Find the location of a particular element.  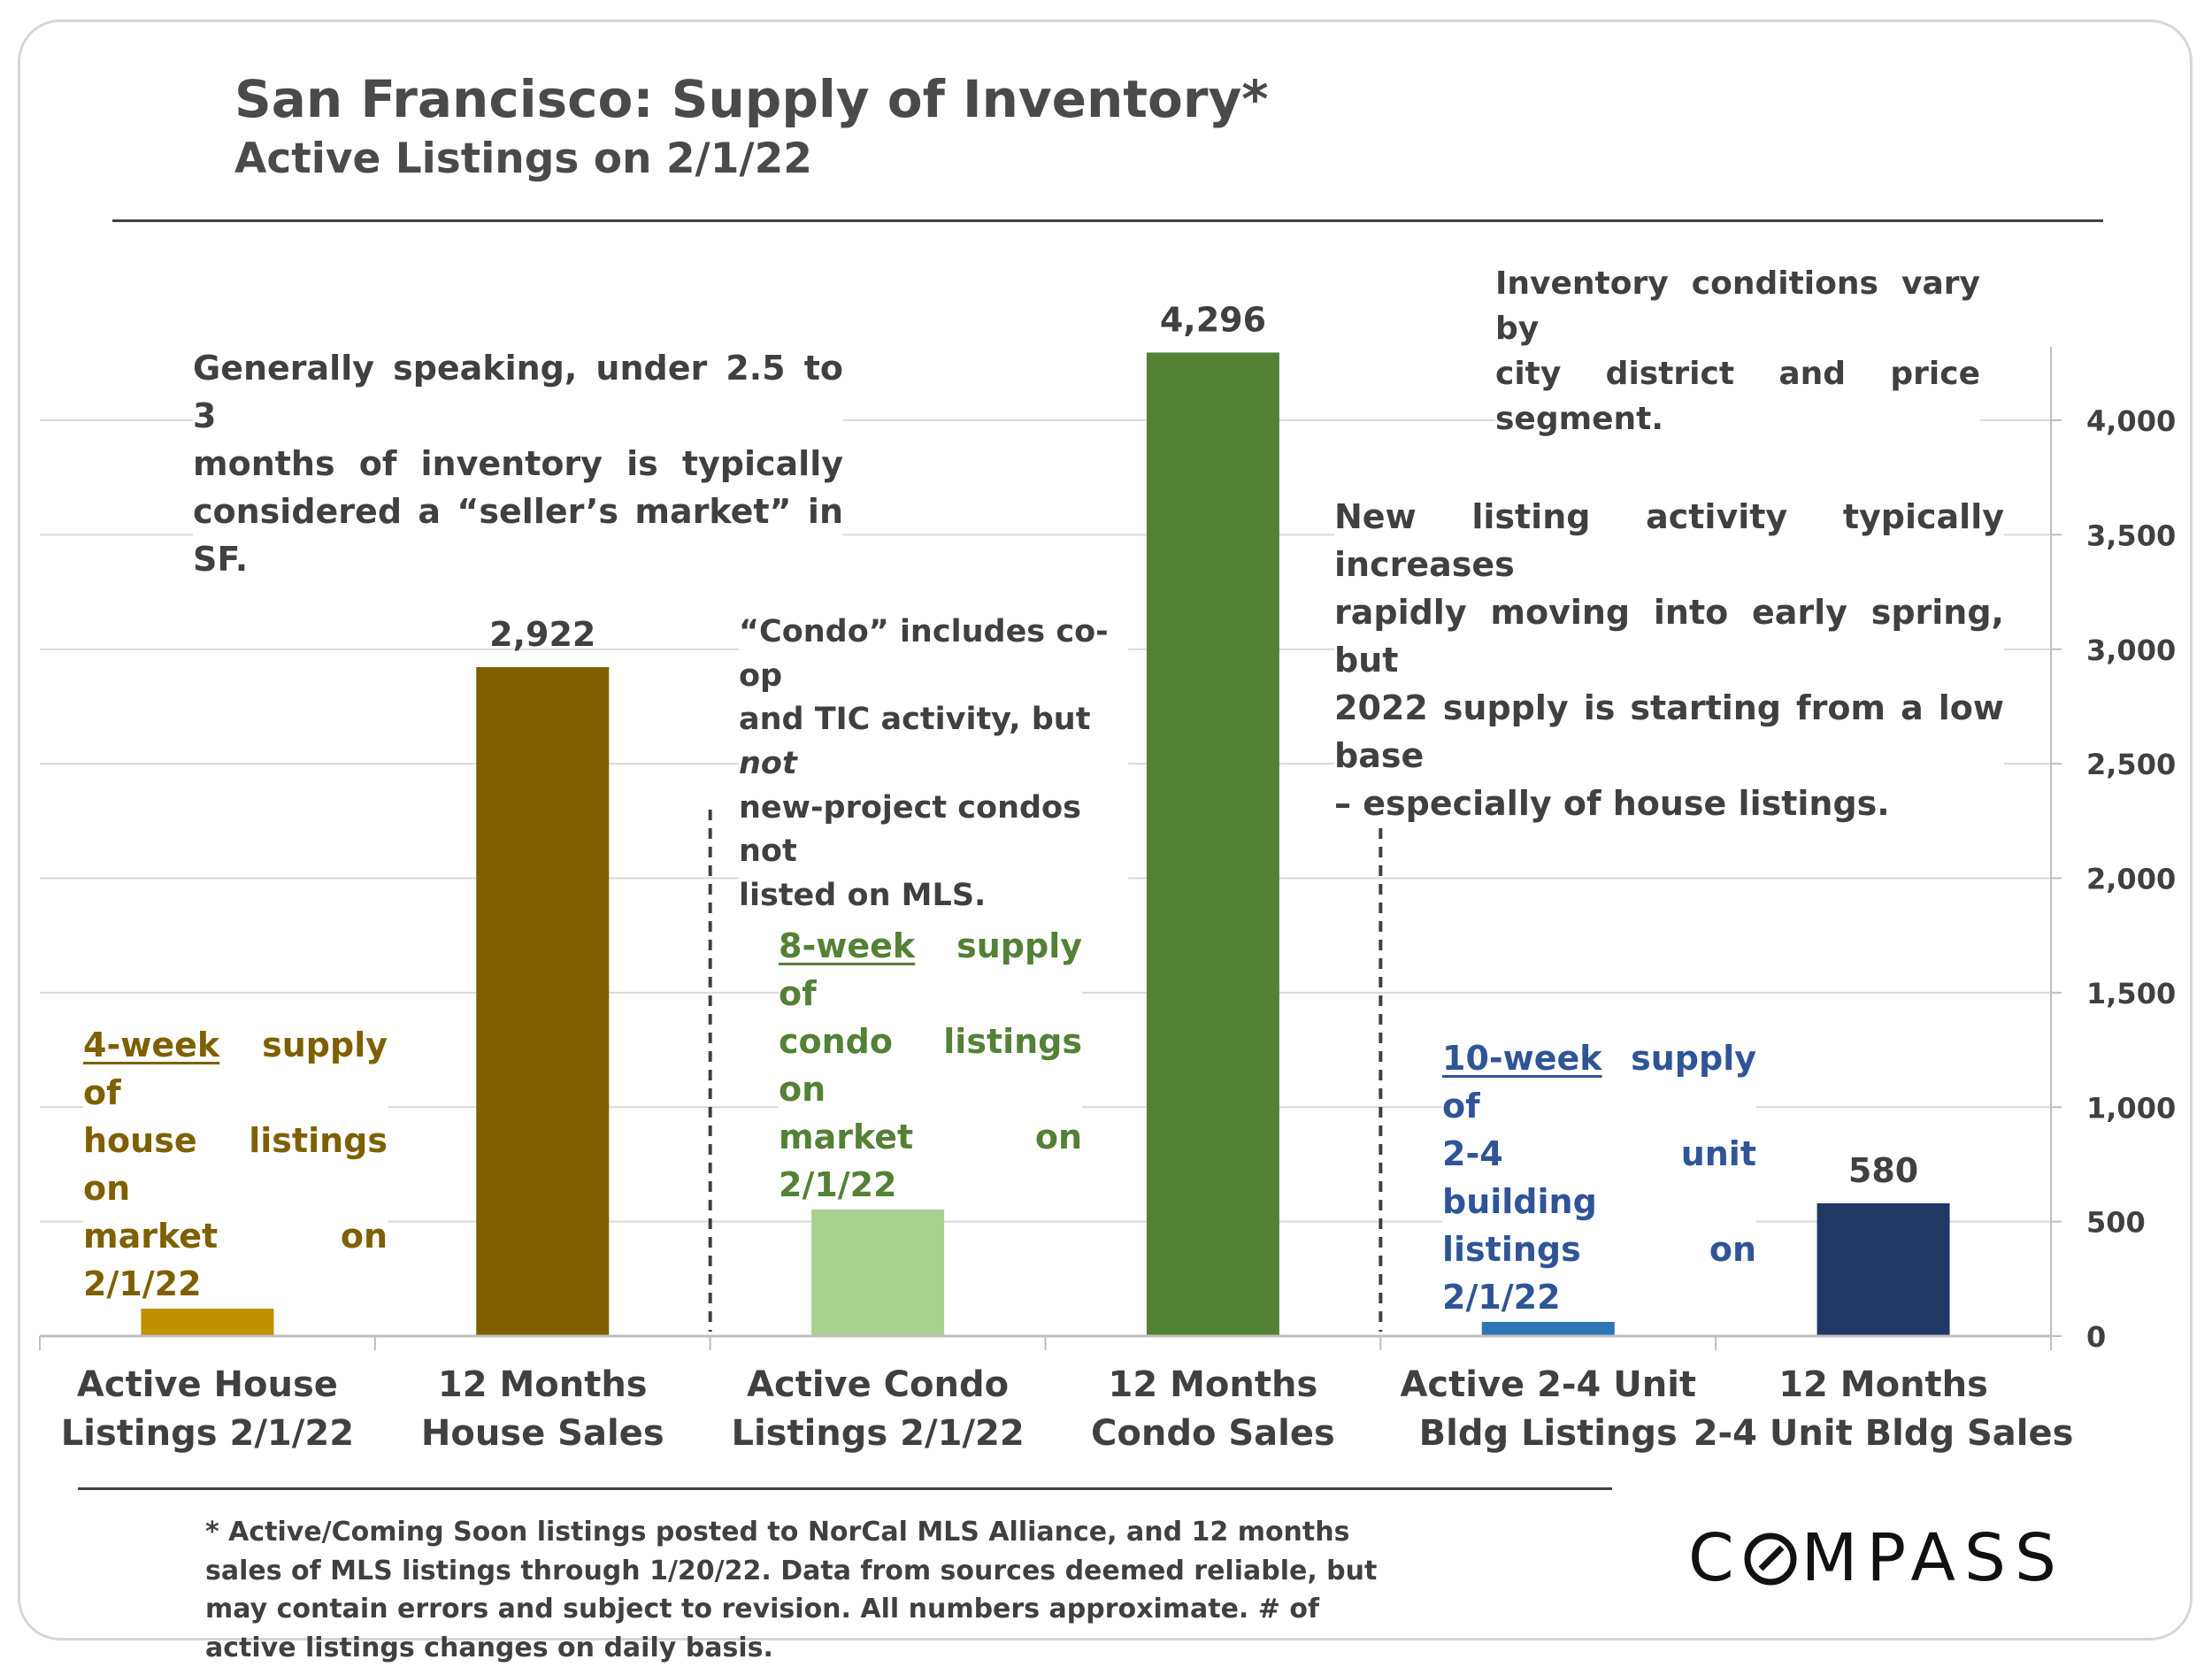

category-label: 2-4 Unit Bldg Sales is located at coordinates (1884, 1433).